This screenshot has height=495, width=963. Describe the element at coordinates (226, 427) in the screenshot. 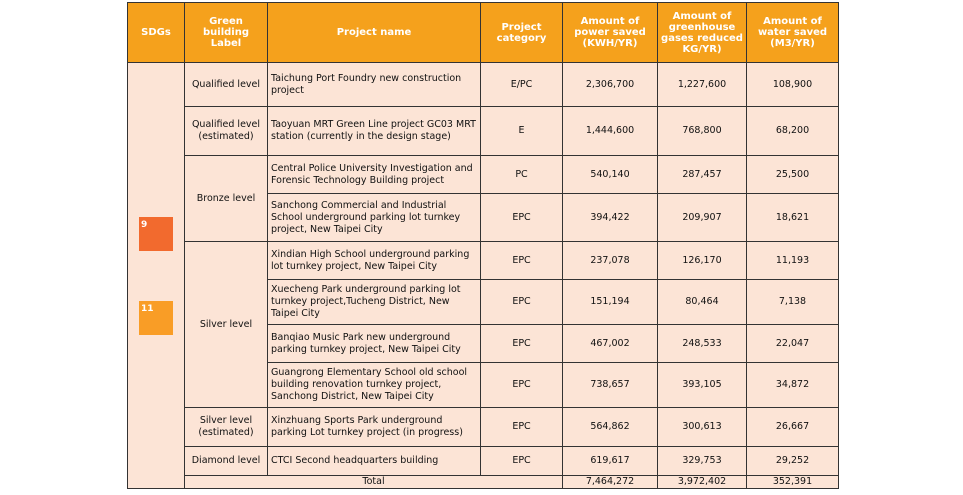

I see `label-cell: Silver level (estimated)` at that location.